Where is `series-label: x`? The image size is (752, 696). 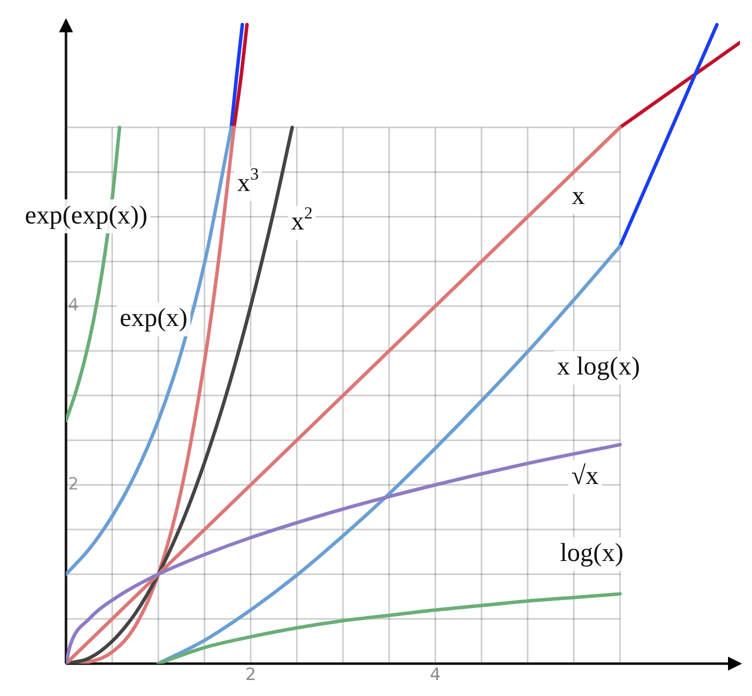
series-label: x is located at coordinates (578, 195).